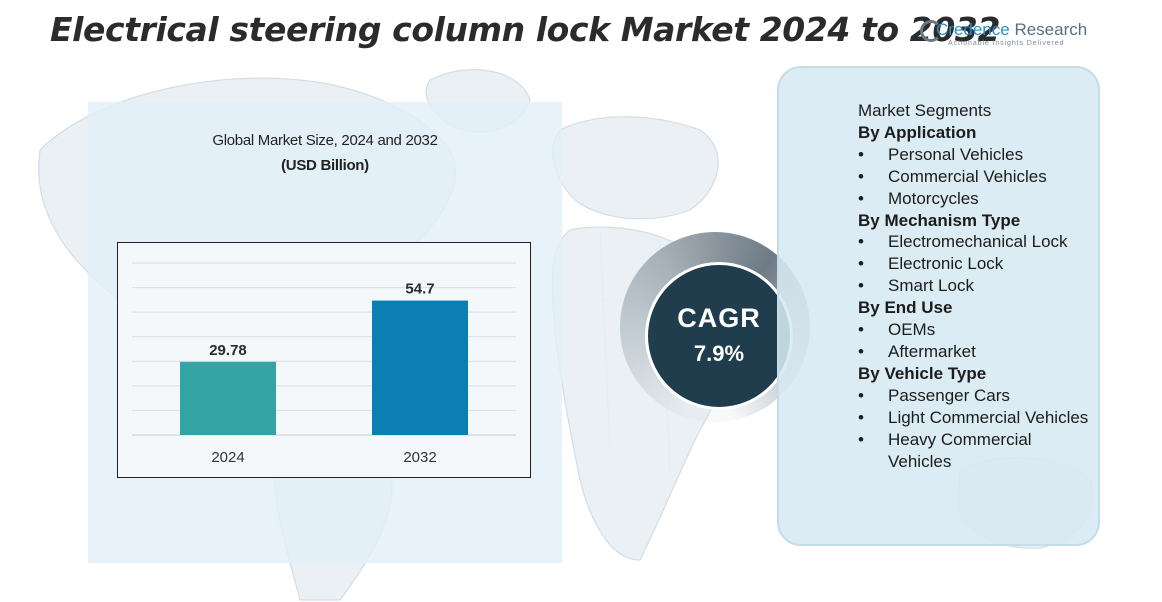 The image size is (1162, 602). I want to click on segment-item-label: Electronic Lock, so click(946, 264).